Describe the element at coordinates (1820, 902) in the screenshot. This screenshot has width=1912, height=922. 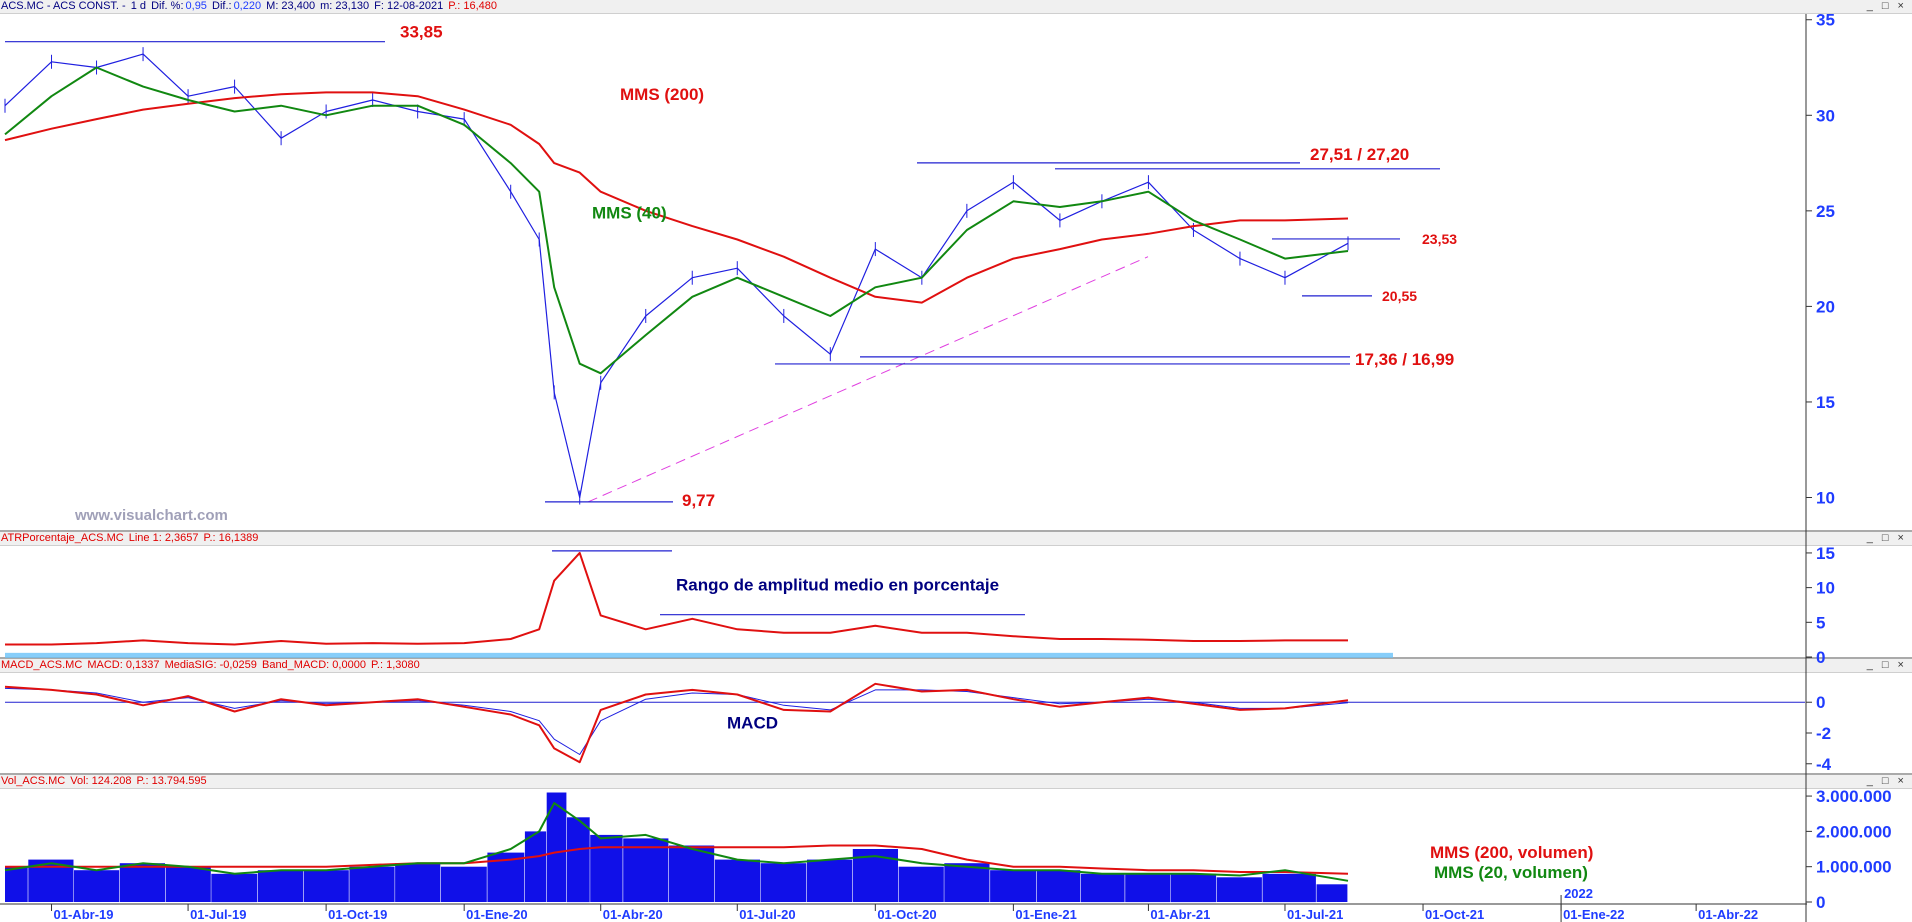
I see `vol-y-tick-label: 0` at that location.